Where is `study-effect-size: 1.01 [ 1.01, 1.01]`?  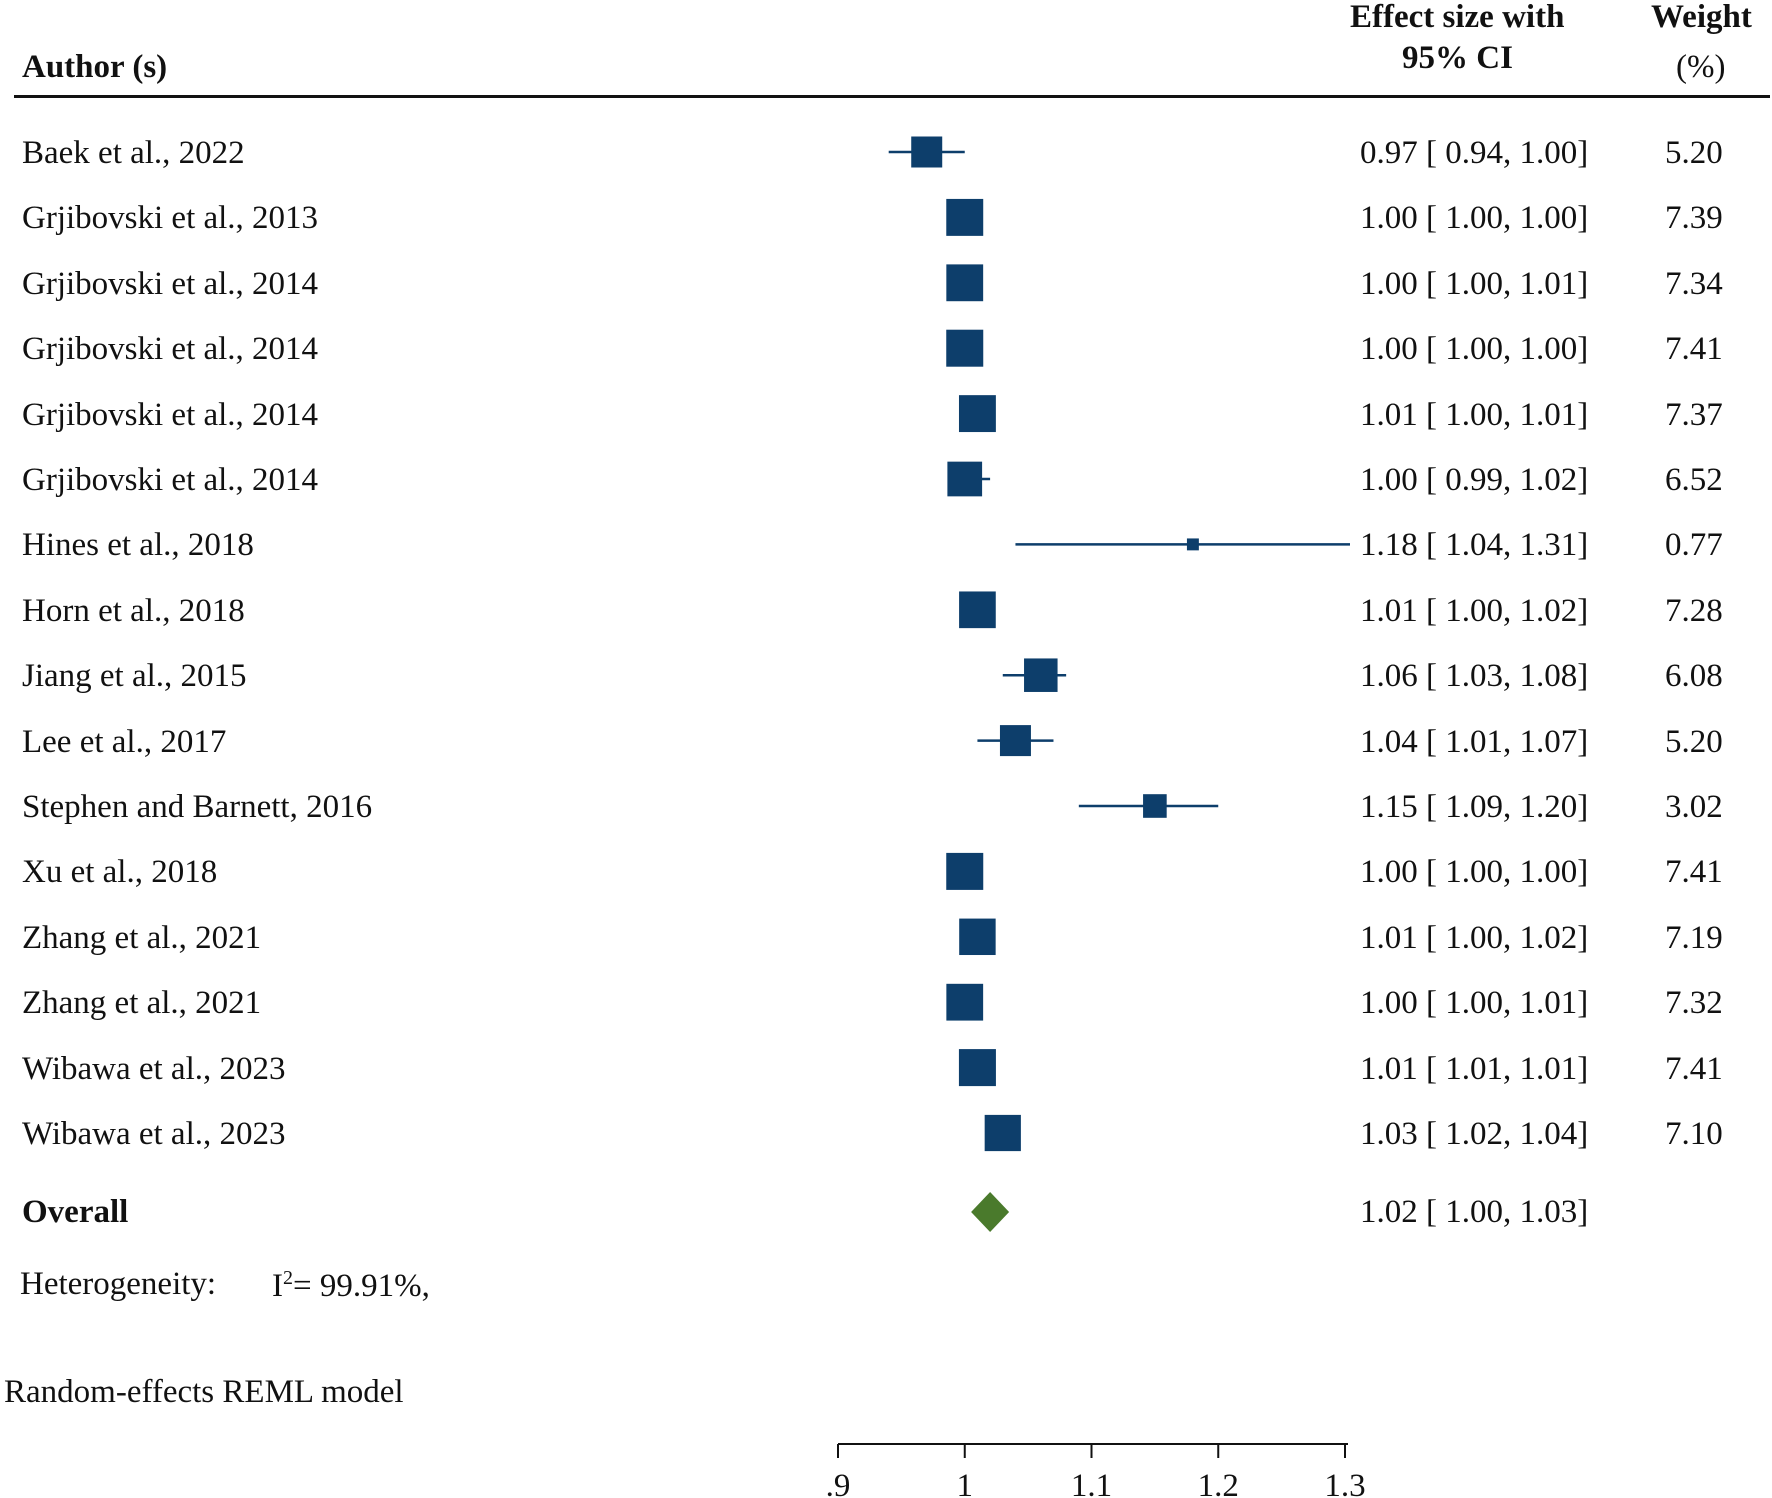
study-effect-size: 1.01 [ 1.01, 1.01] is located at coordinates (1474, 1068).